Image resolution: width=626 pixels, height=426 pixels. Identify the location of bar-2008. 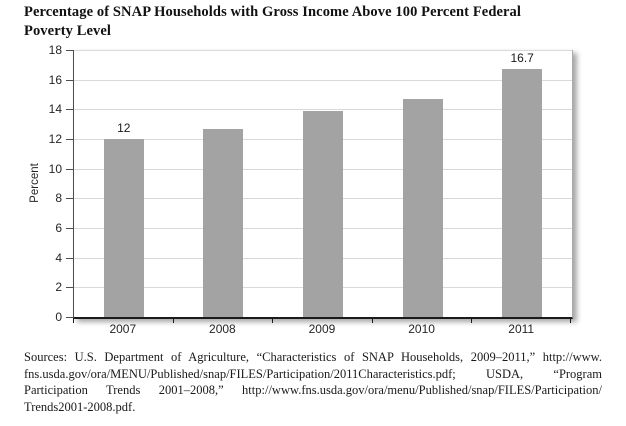
(223, 222).